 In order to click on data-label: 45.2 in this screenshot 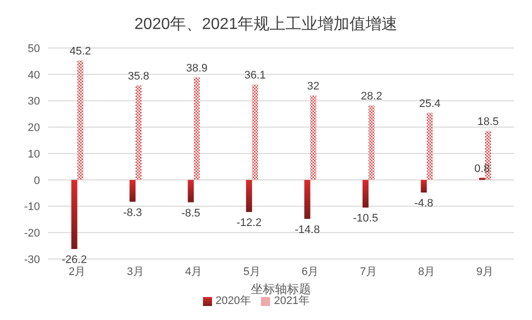, I will do `click(81, 52)`.